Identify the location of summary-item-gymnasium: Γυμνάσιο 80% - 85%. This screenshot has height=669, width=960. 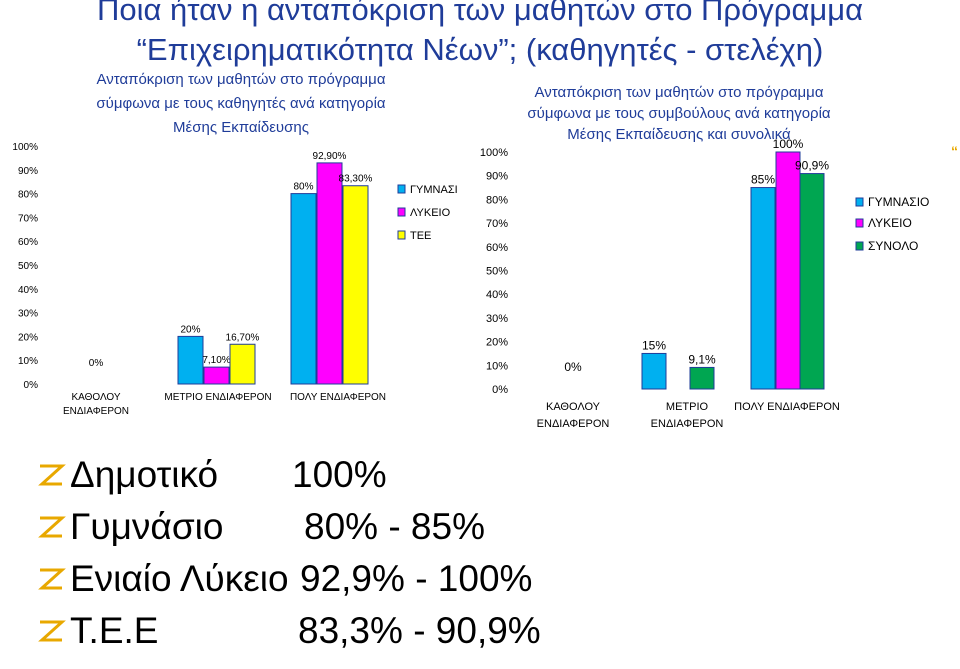
(336, 527).